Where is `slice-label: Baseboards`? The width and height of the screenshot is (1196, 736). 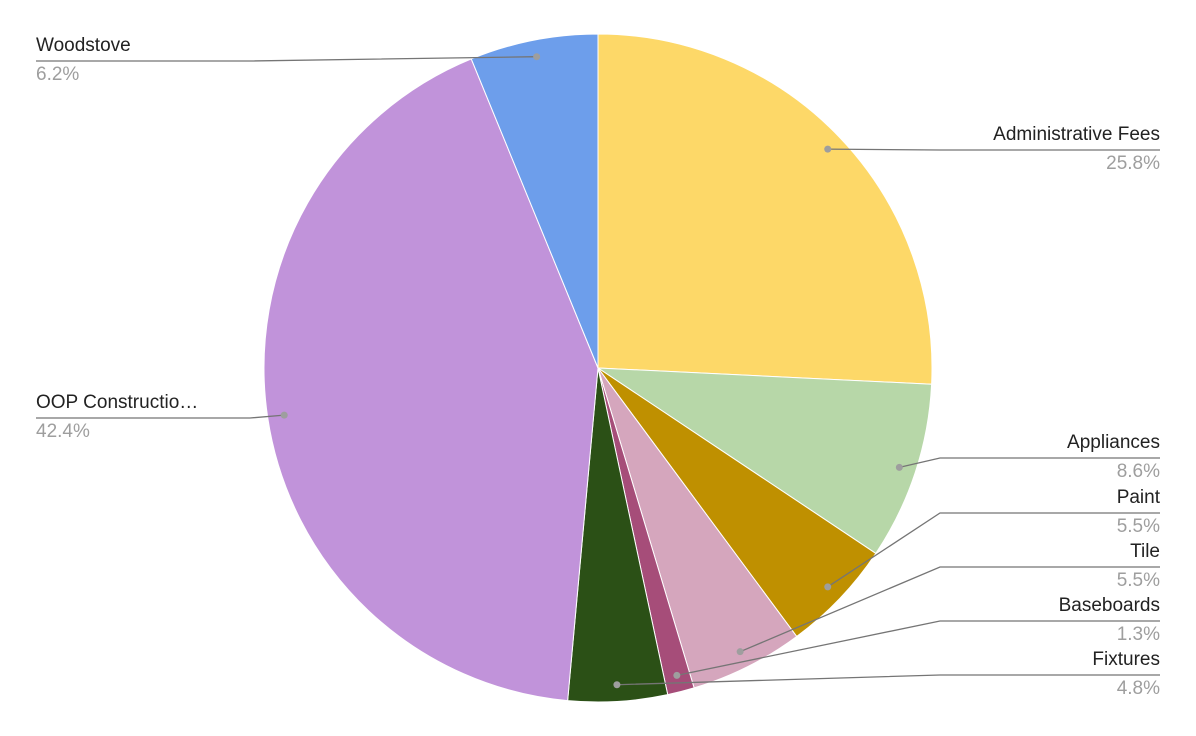 slice-label: Baseboards is located at coordinates (1109, 605).